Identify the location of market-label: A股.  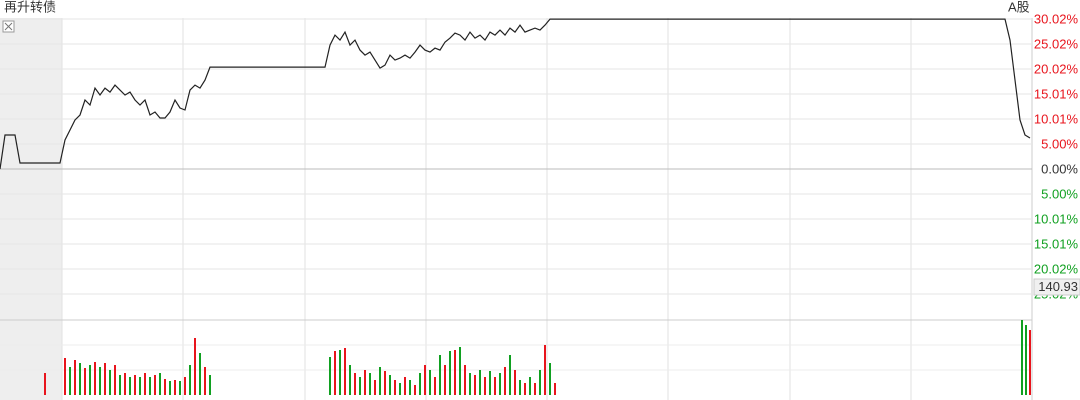
(1019, 7).